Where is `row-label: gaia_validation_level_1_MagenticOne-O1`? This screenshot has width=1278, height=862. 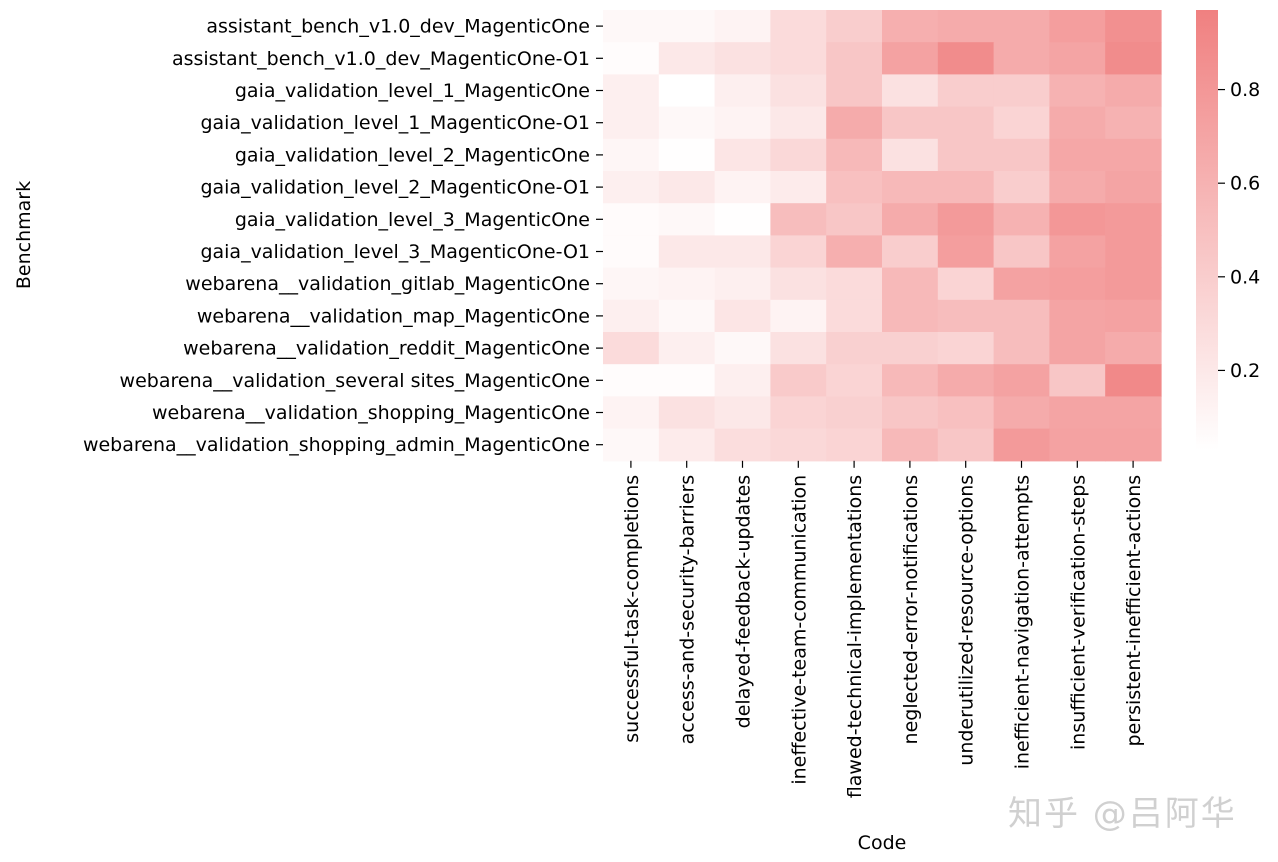
row-label: gaia_validation_level_1_MagenticOne-O1 is located at coordinates (395, 123).